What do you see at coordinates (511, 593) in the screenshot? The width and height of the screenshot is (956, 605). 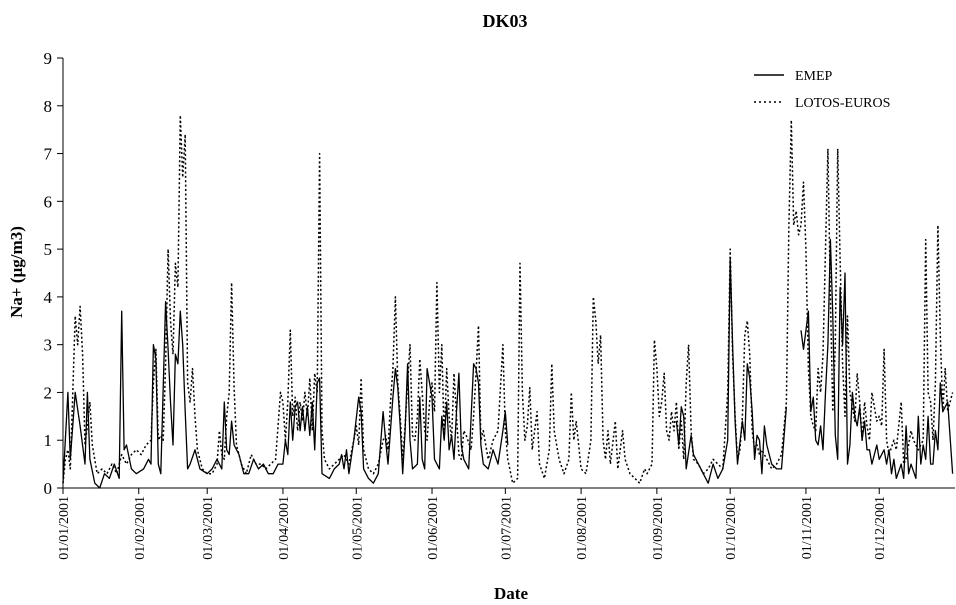 I see `x-axis-title: Date` at bounding box center [511, 593].